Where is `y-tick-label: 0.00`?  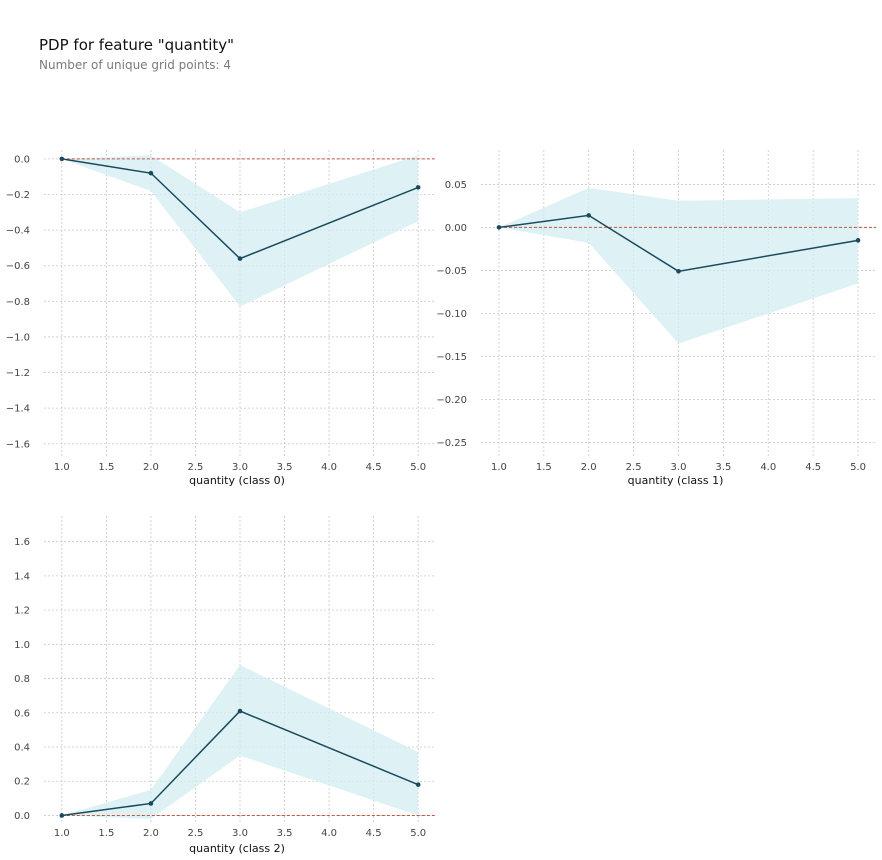 y-tick-label: 0.00 is located at coordinates (456, 228).